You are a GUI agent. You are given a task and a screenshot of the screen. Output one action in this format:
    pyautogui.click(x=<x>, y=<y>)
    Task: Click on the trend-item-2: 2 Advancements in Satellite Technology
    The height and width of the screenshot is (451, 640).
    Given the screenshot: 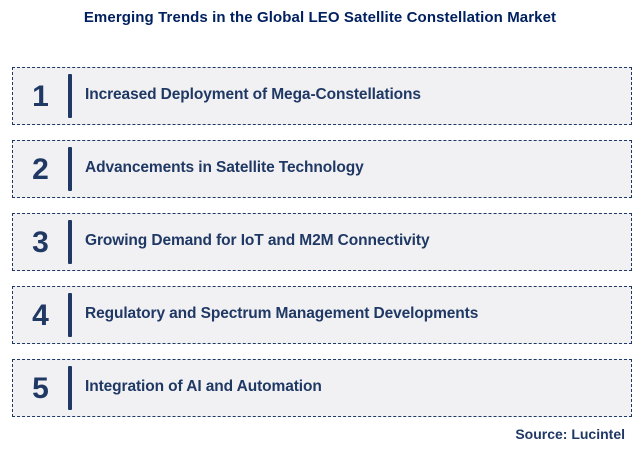 What is the action you would take?
    pyautogui.click(x=322, y=169)
    